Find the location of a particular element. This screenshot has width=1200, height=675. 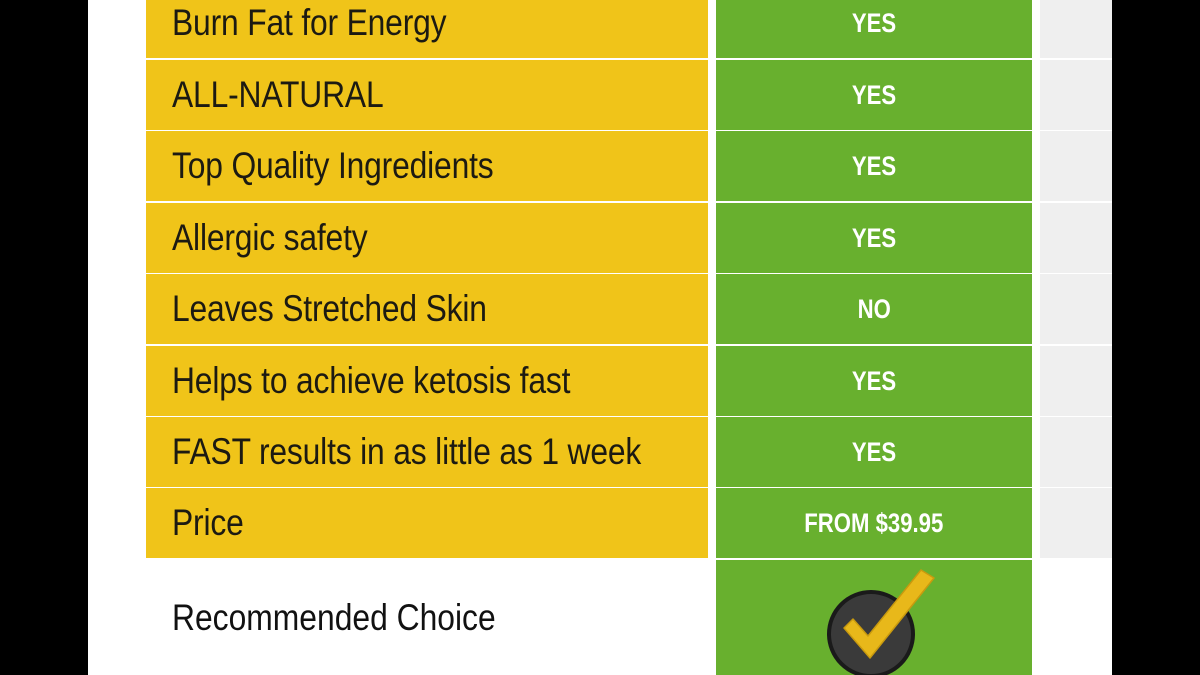

feature-label: ALL-NATURAL is located at coordinates (427, 95).